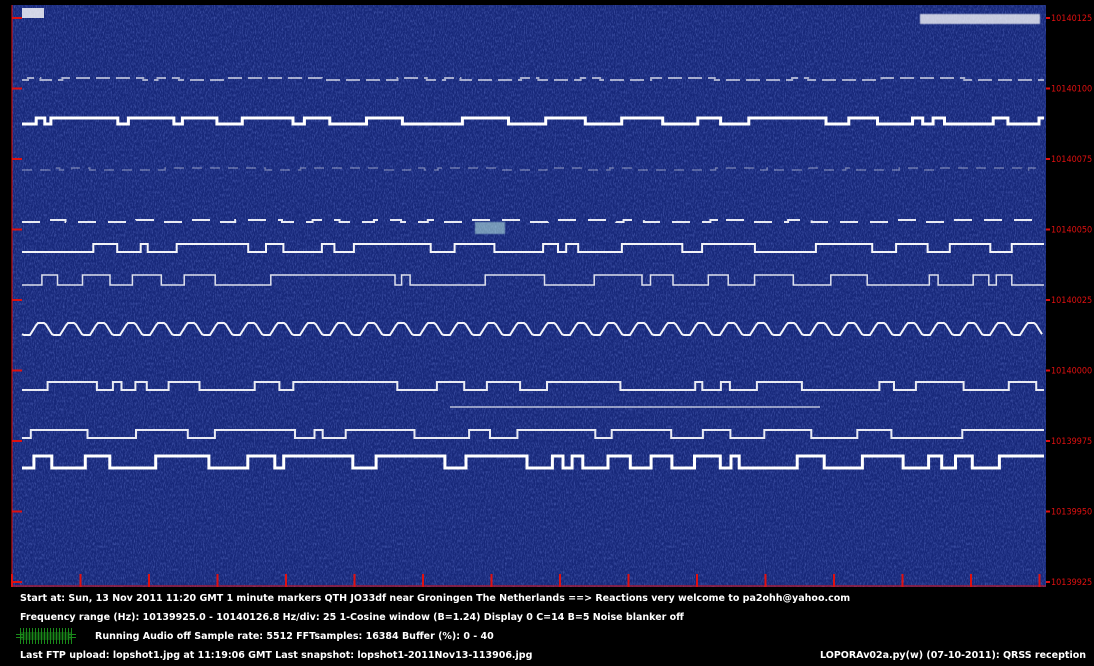  I want to click on frequency-label: 10140000, so click(1071, 372).